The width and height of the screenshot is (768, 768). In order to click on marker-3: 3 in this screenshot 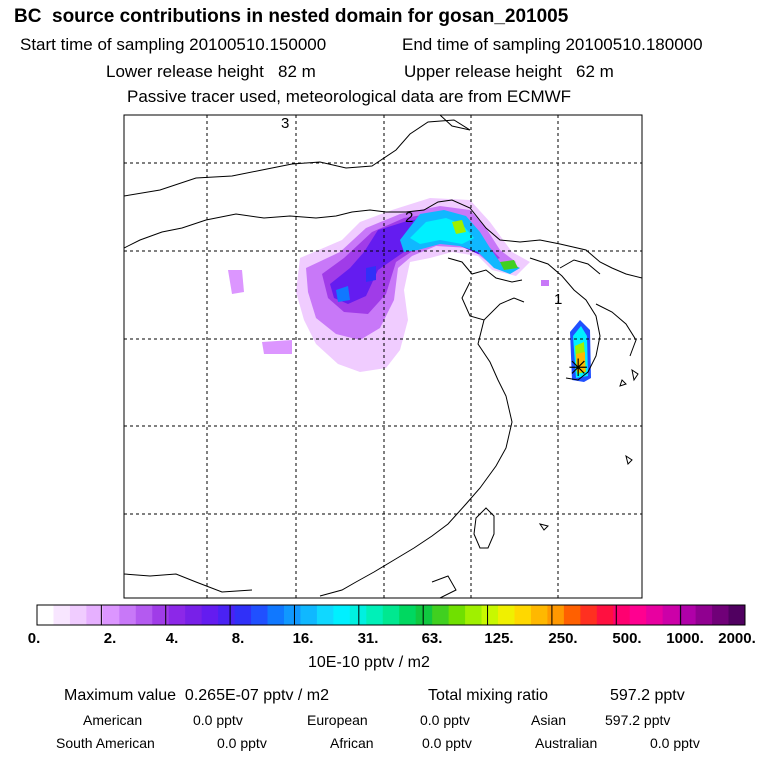, I will do `click(285, 123)`.